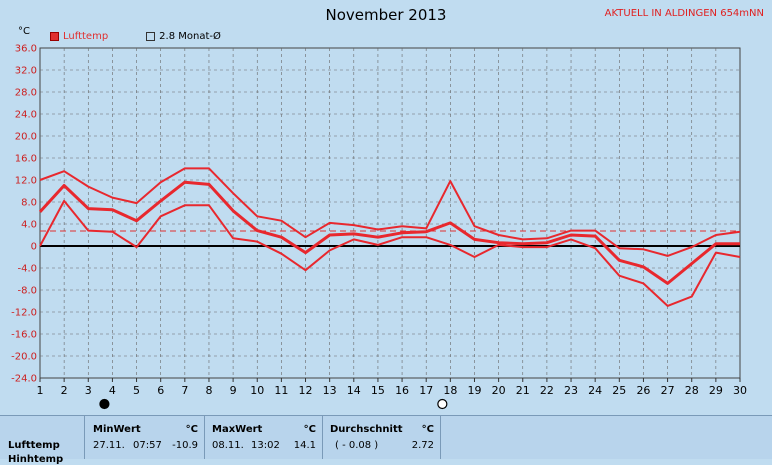  What do you see at coordinates (354, 390) in the screenshot?
I see `x-tick-label: 14` at bounding box center [354, 390].